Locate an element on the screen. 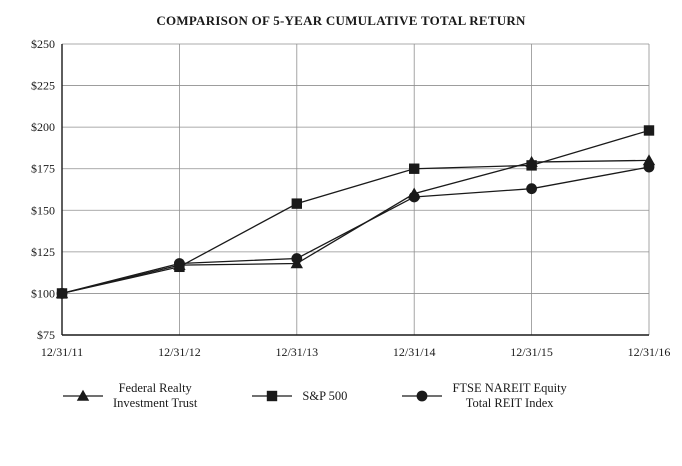 This screenshot has width=682, height=466. x-tick-label: 12/31/15 is located at coordinates (531, 352).